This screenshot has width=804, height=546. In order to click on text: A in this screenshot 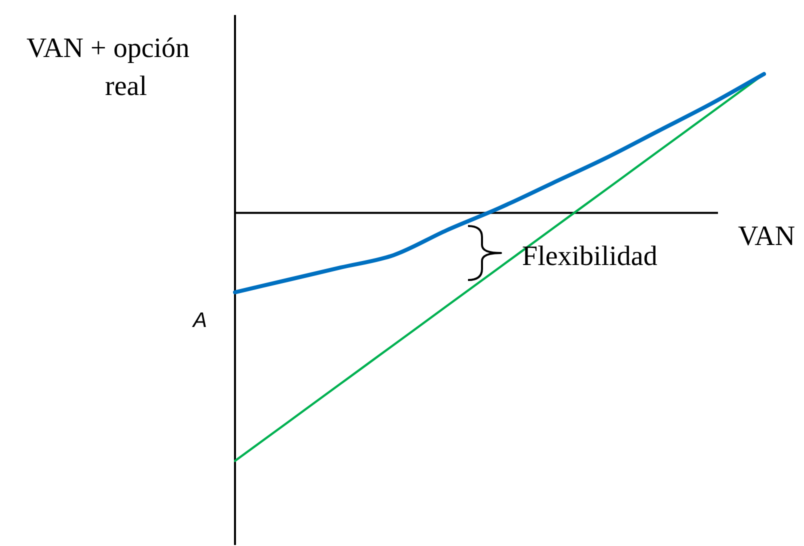, I will do `click(199, 320)`.